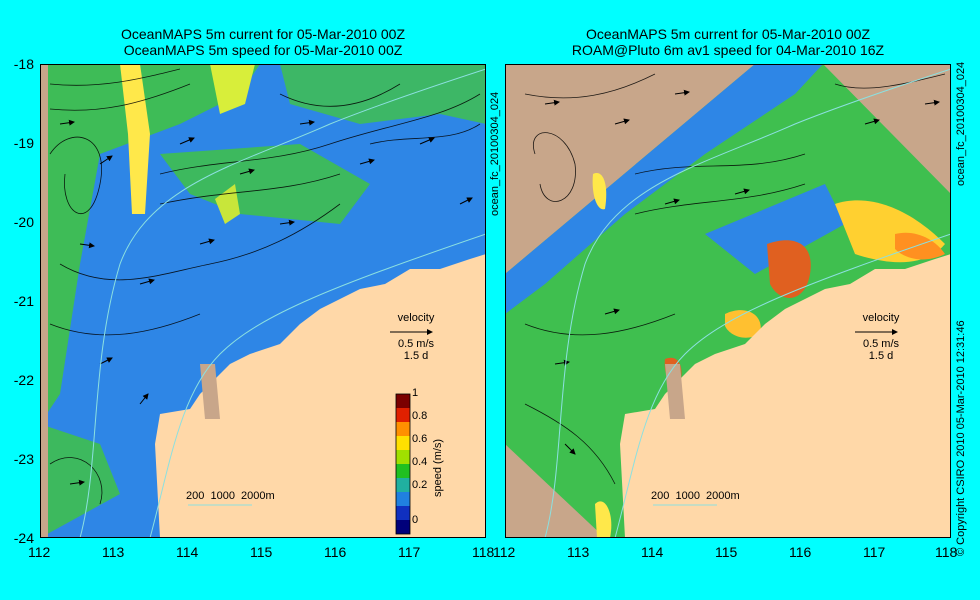 The image size is (980, 600). Describe the element at coordinates (495, 153) in the screenshot. I see `left-side-label: ocean_fc_20100304_024` at that location.